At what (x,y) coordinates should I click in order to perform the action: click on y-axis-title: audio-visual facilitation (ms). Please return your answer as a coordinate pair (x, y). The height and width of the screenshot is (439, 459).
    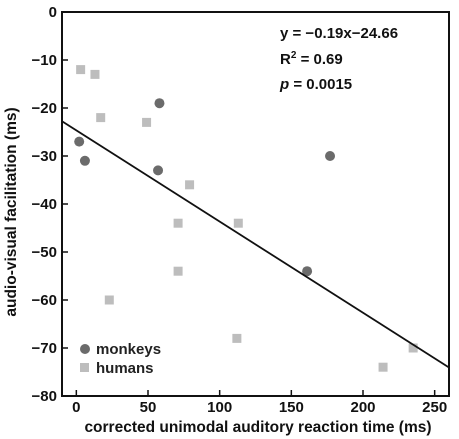
    Looking at the image, I should click on (11, 211).